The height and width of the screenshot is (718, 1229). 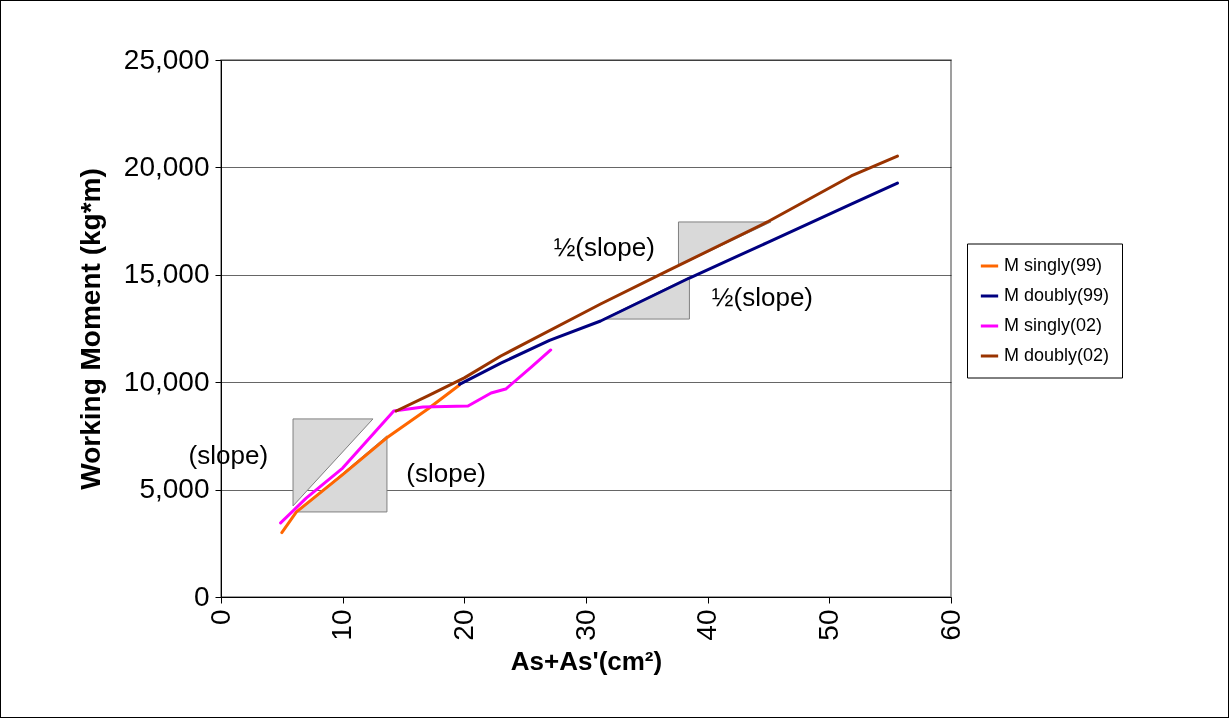 I want to click on legend-label: M singly(99), so click(x=1053, y=265).